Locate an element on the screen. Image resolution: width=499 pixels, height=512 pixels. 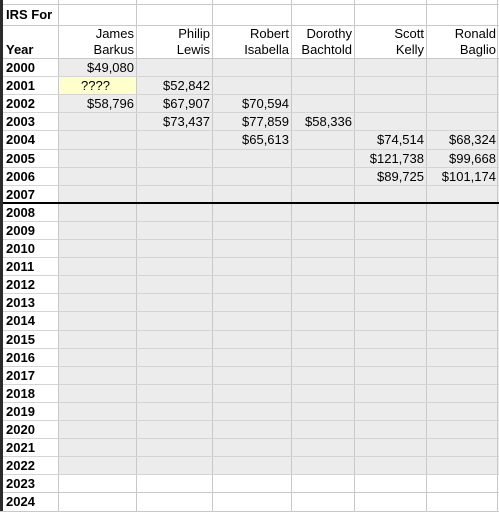
year-cell-2006: 2006 is located at coordinates (20, 176).